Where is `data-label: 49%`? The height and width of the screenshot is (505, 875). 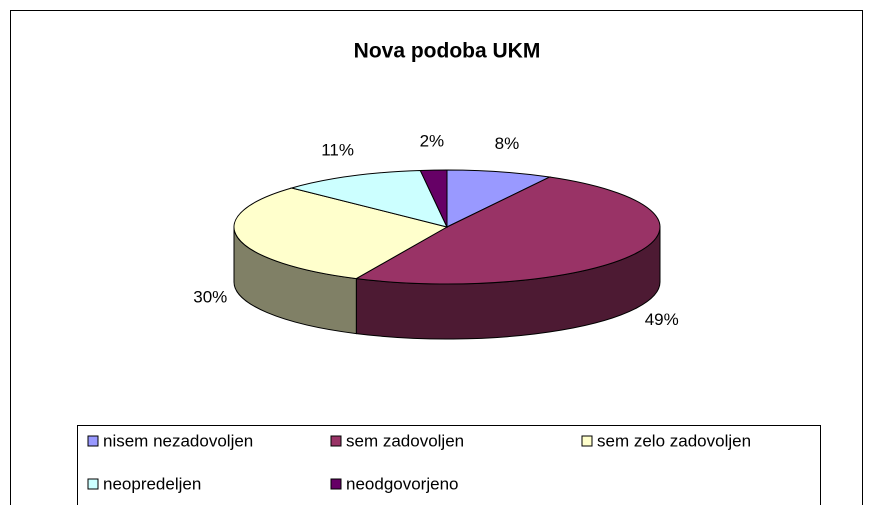
data-label: 49% is located at coordinates (662, 319).